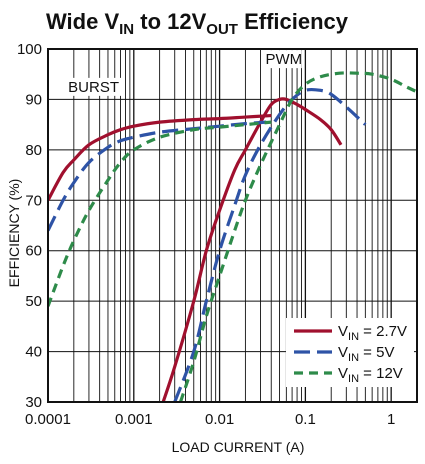  What do you see at coordinates (82, 21) in the screenshot?
I see `chart-title-prefix: Wide V` at bounding box center [82, 21].